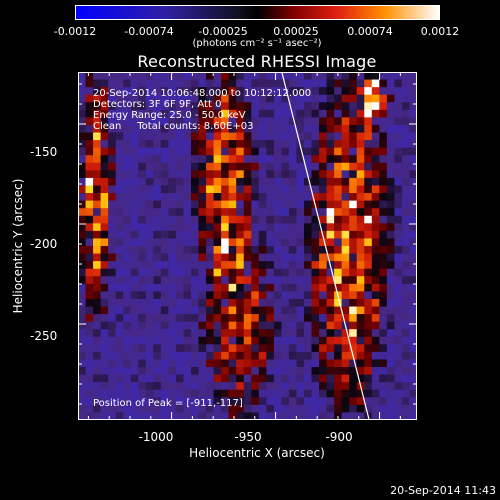 The image size is (500, 500). What do you see at coordinates (248, 437) in the screenshot?
I see `x-tick-label: -950` at bounding box center [248, 437].